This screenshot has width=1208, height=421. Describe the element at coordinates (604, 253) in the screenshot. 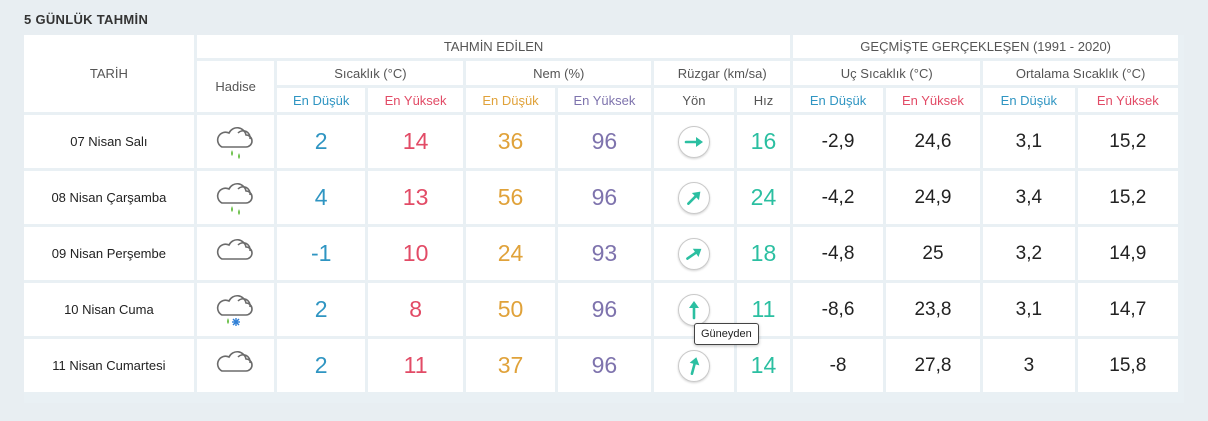

I see `hum-high-cell: 93` at that location.